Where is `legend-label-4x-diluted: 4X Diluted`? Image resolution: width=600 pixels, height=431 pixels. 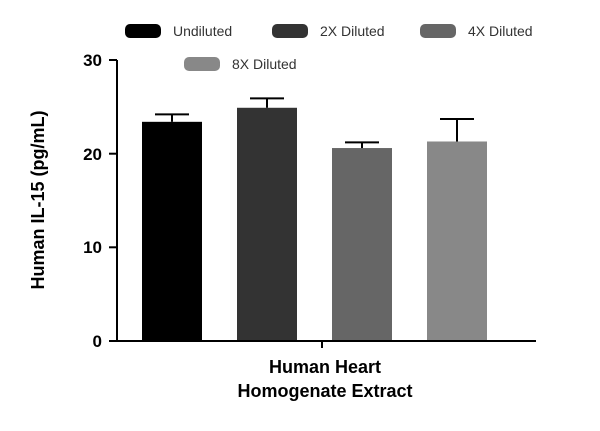
legend-label-4x-diluted: 4X Diluted is located at coordinates (500, 31).